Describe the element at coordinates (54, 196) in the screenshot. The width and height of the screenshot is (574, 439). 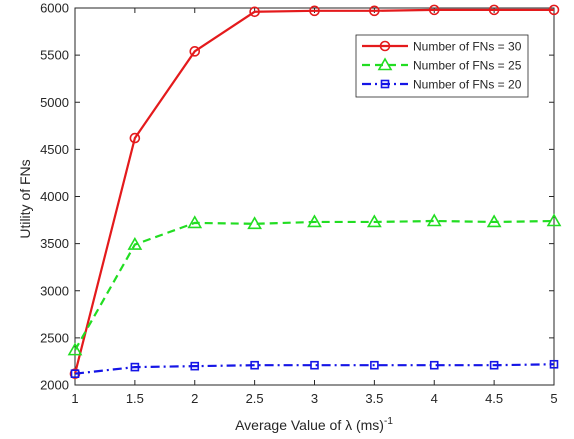
I see `y-tick-label: 4000` at that location.